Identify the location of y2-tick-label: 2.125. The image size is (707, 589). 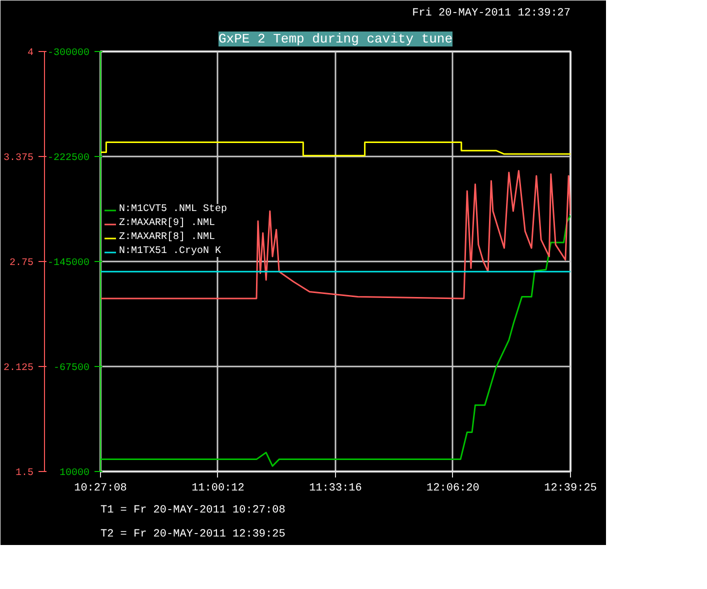
(18, 368).